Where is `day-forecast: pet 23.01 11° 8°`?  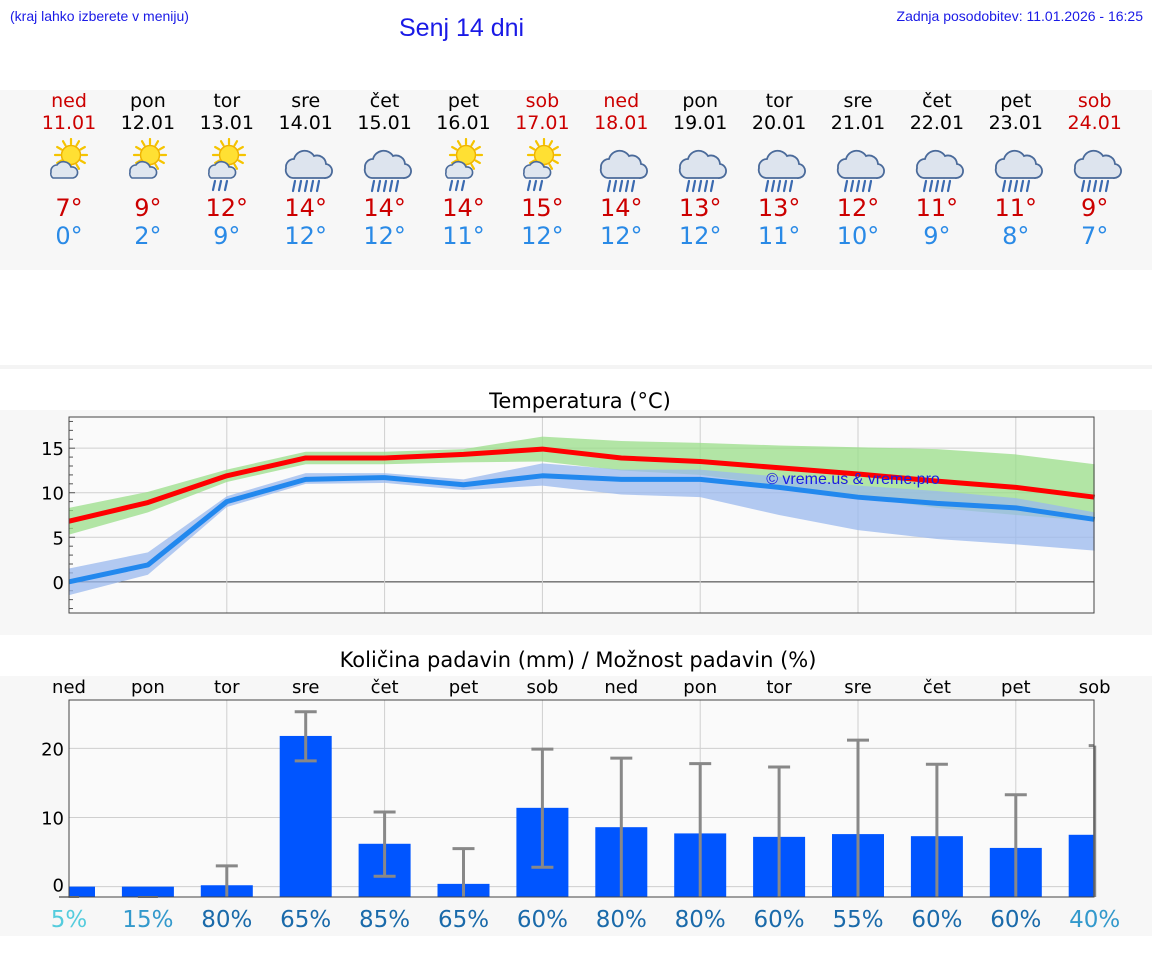 day-forecast: pet 23.01 11° 8° is located at coordinates (1016, 170).